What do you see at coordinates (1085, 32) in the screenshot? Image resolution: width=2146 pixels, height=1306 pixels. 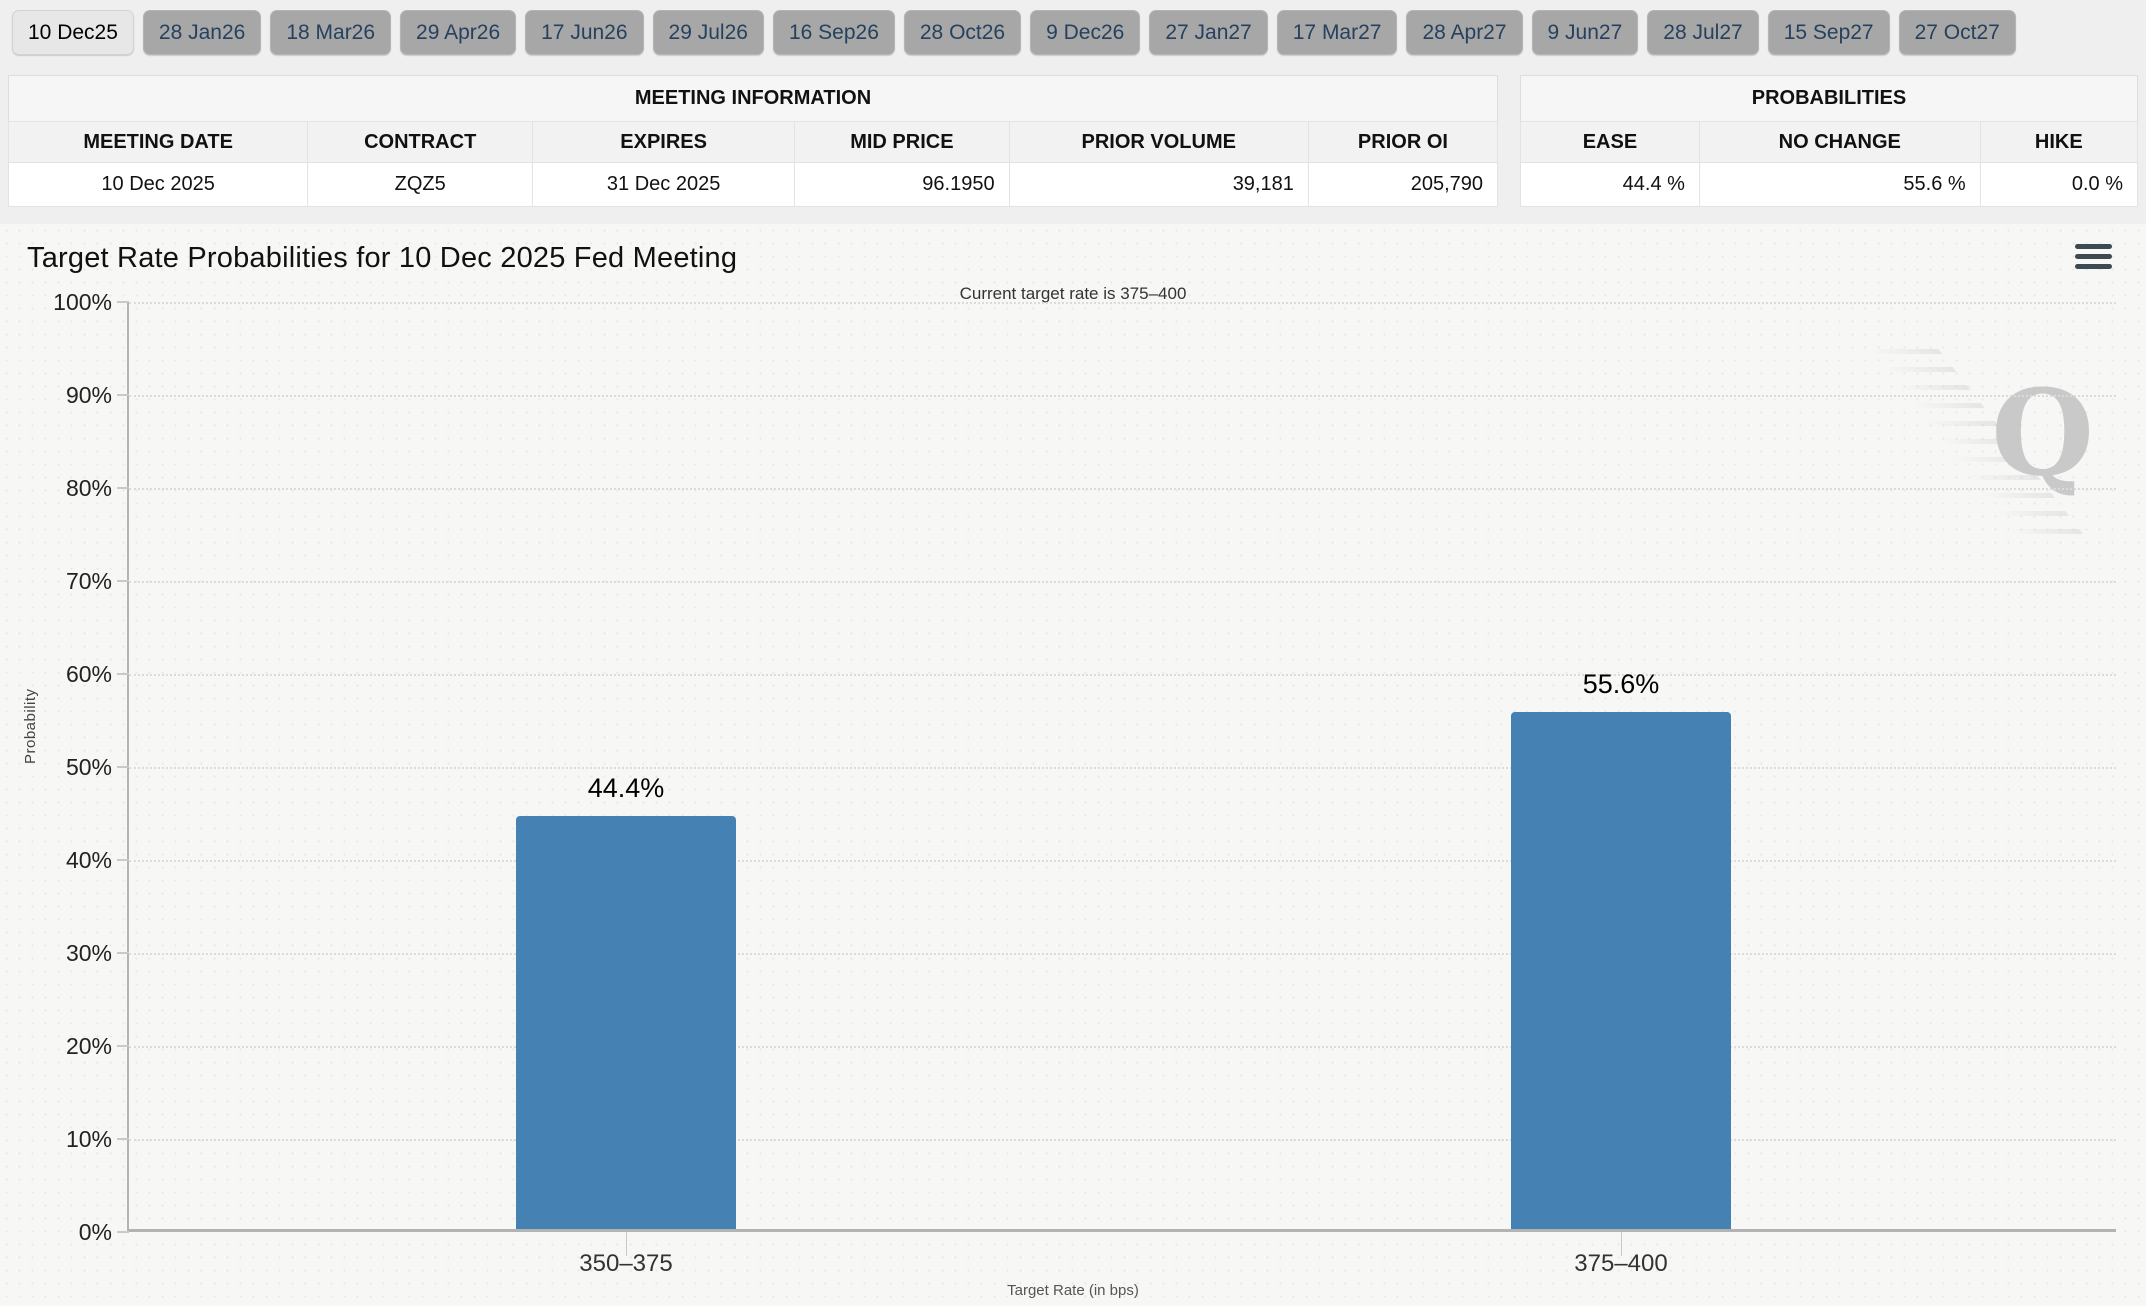 I see `tab-9-dec26: 9 Dec26` at bounding box center [1085, 32].